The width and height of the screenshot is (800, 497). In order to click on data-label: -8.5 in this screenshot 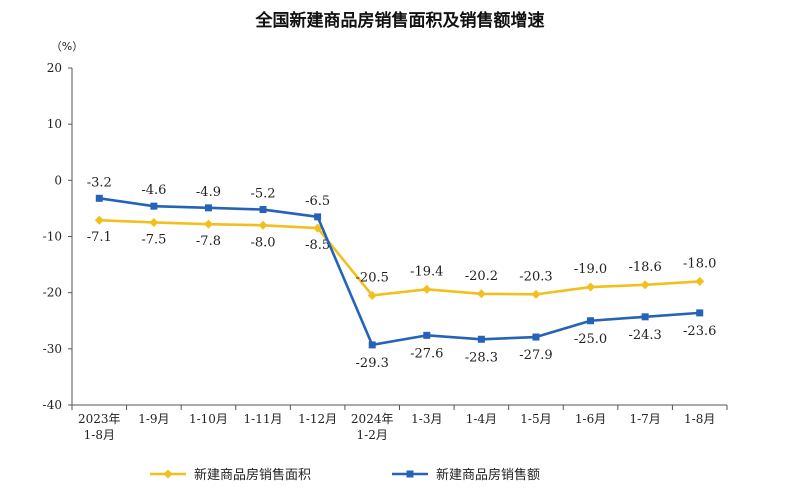, I will do `click(317, 245)`.